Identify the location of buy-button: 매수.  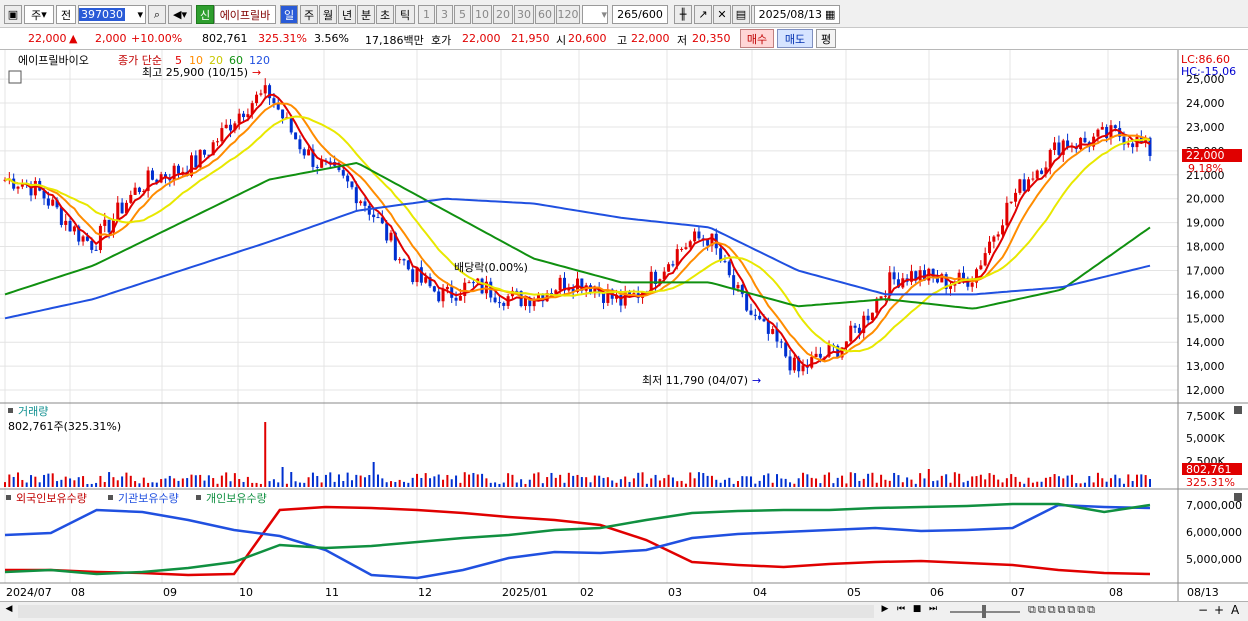
(757, 38).